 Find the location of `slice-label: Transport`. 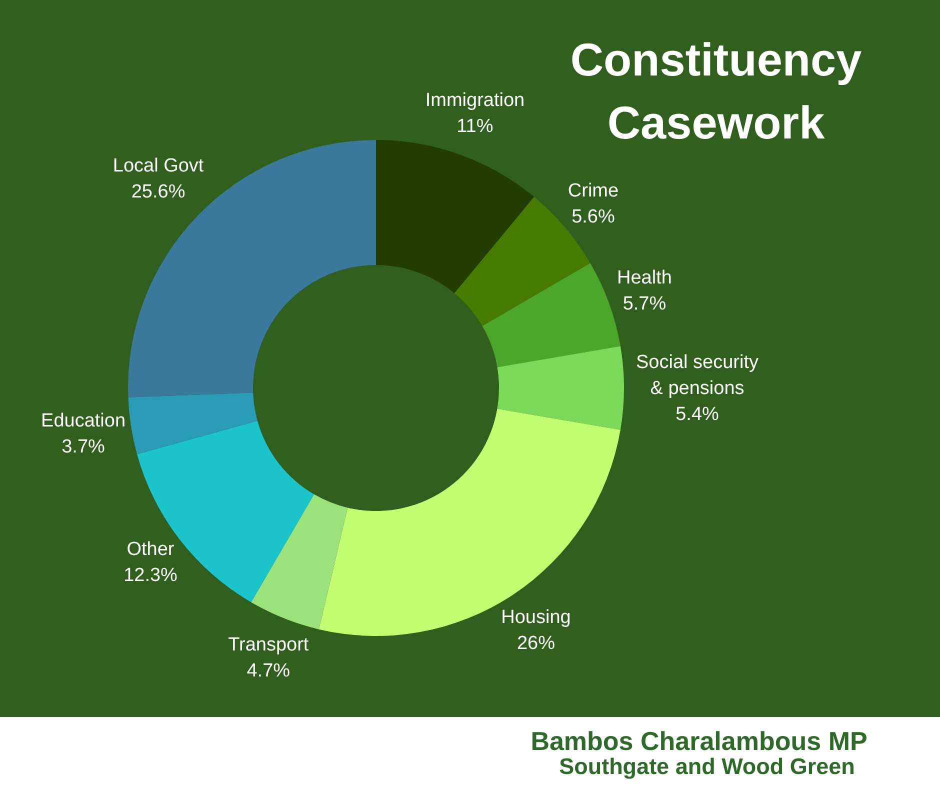

slice-label: Transport is located at coordinates (269, 645).